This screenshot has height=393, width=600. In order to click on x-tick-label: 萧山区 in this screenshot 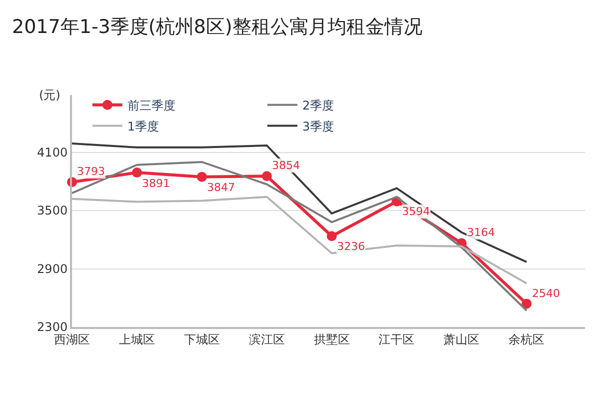, I will do `click(462, 339)`.